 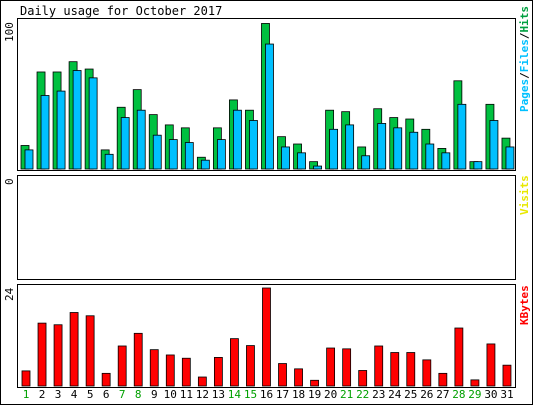 I want to click on kbytes-panel-y-label: KBytes, so click(x=524, y=305).